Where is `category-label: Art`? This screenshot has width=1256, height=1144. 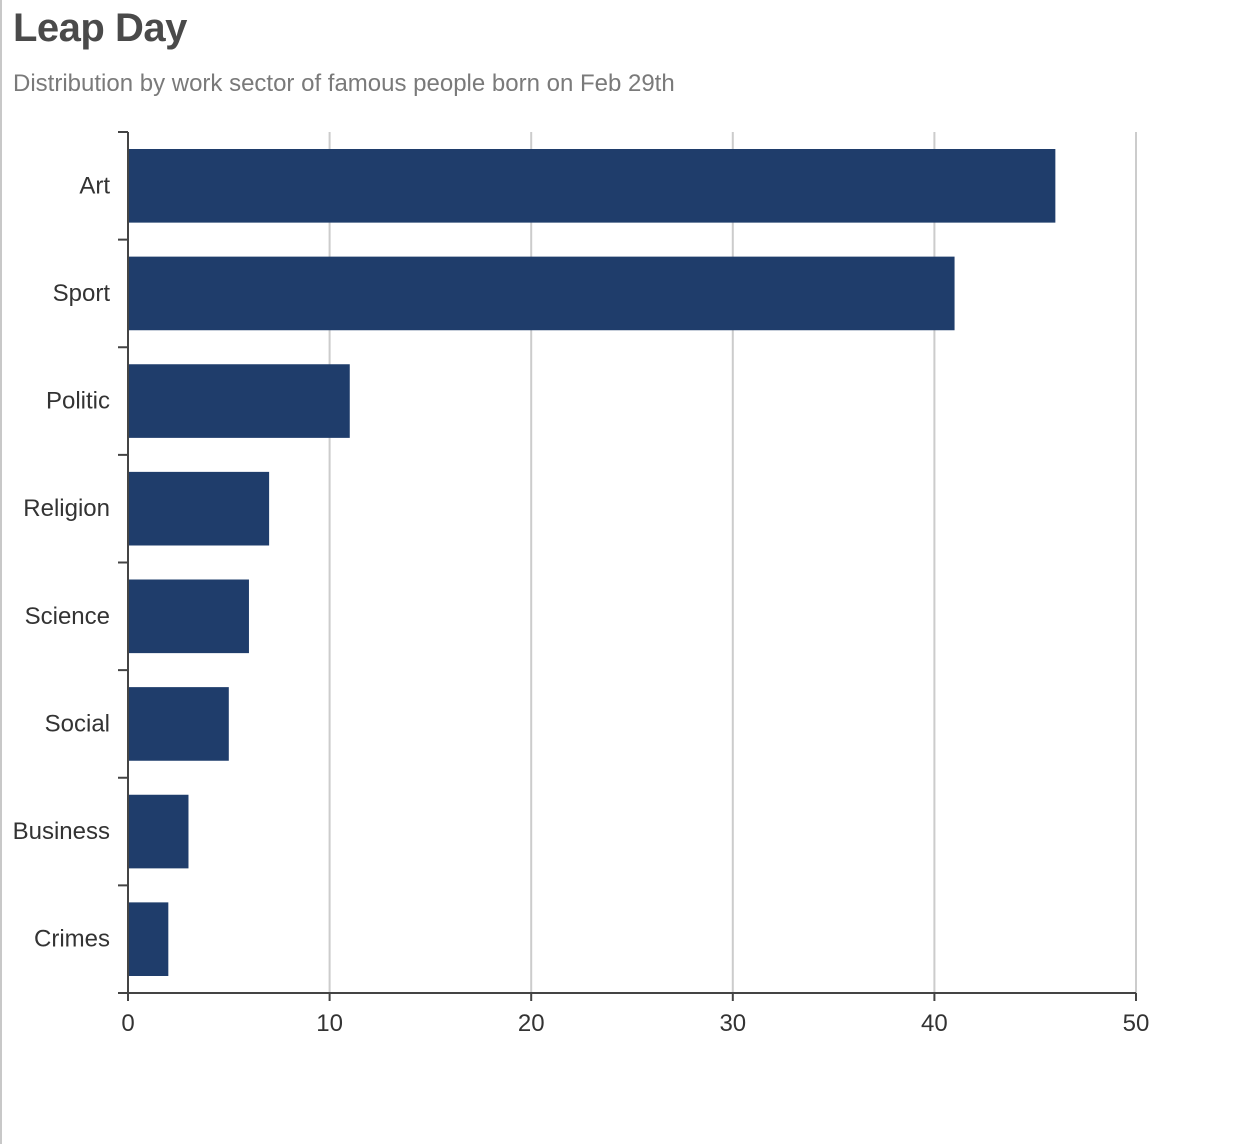
category-label: Art is located at coordinates (94, 185).